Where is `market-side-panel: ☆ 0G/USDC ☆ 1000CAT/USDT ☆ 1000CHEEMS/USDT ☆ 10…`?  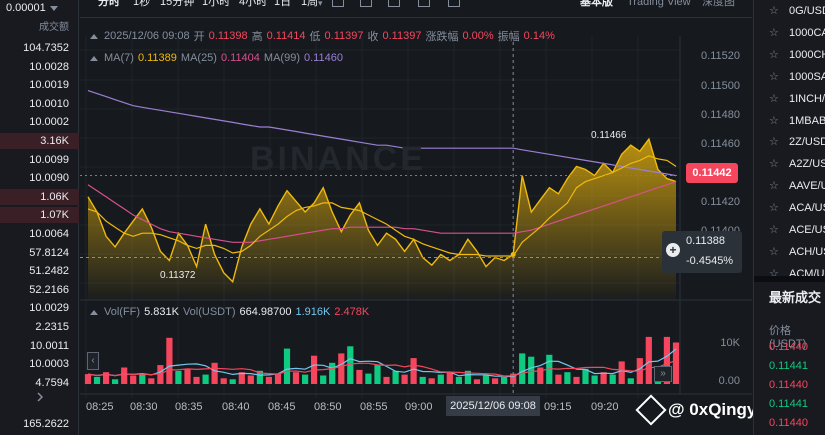
market-side-panel: ☆ 0G/USDC ☆ 1000CAT/USDT ☆ 1000CHEEMS/USDT ☆ 10… is located at coordinates (789, 217).